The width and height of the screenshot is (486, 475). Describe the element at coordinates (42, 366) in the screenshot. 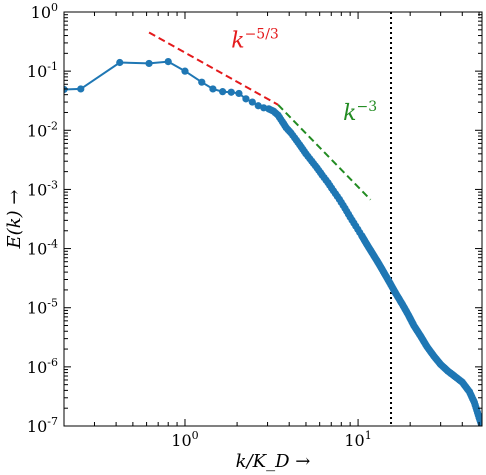

I see `y-tick-label: 10⁻⁶` at that location.